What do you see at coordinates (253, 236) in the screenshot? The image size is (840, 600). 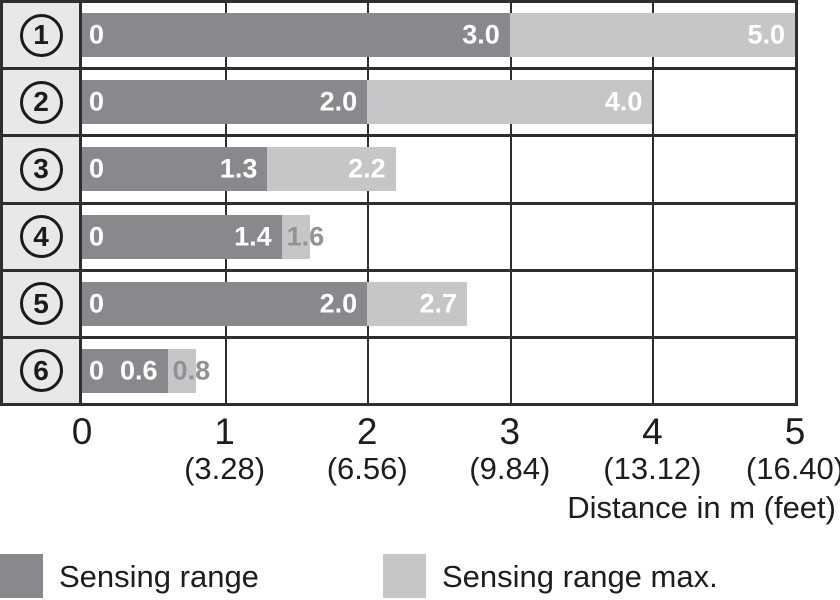 I see `sensing-range-value: 1.4` at bounding box center [253, 236].